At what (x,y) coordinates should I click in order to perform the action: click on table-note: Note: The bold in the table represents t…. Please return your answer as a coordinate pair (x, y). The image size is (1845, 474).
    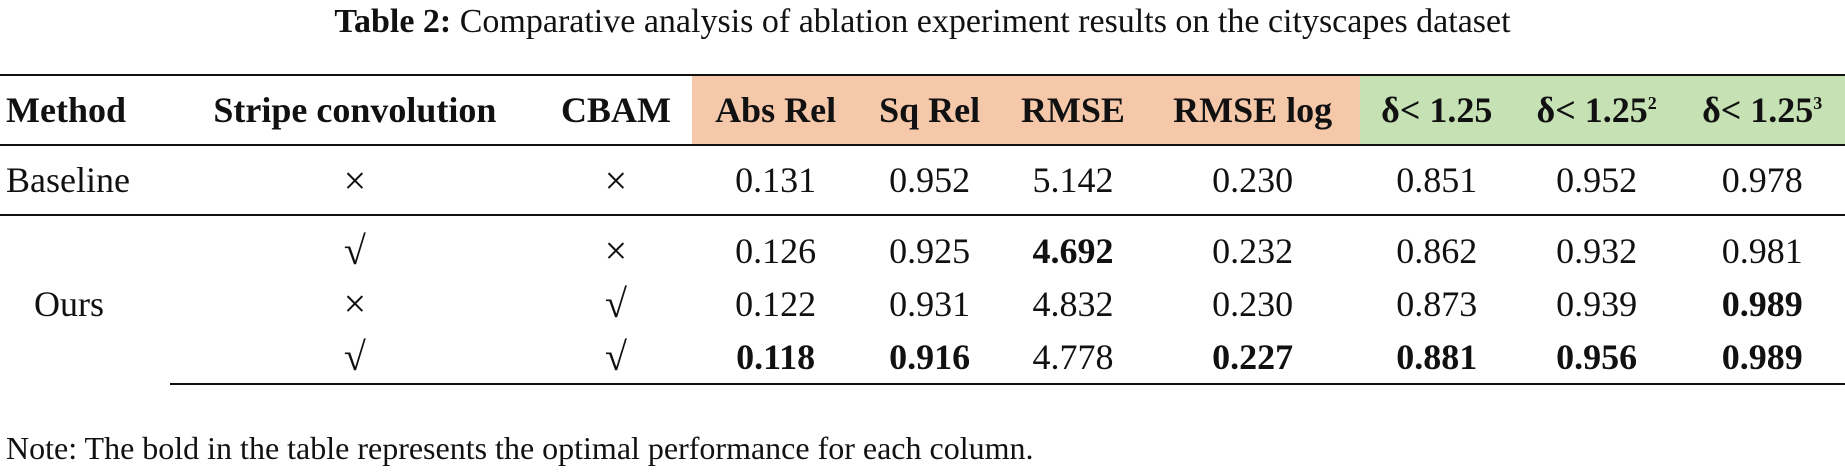
    Looking at the image, I should click on (520, 448).